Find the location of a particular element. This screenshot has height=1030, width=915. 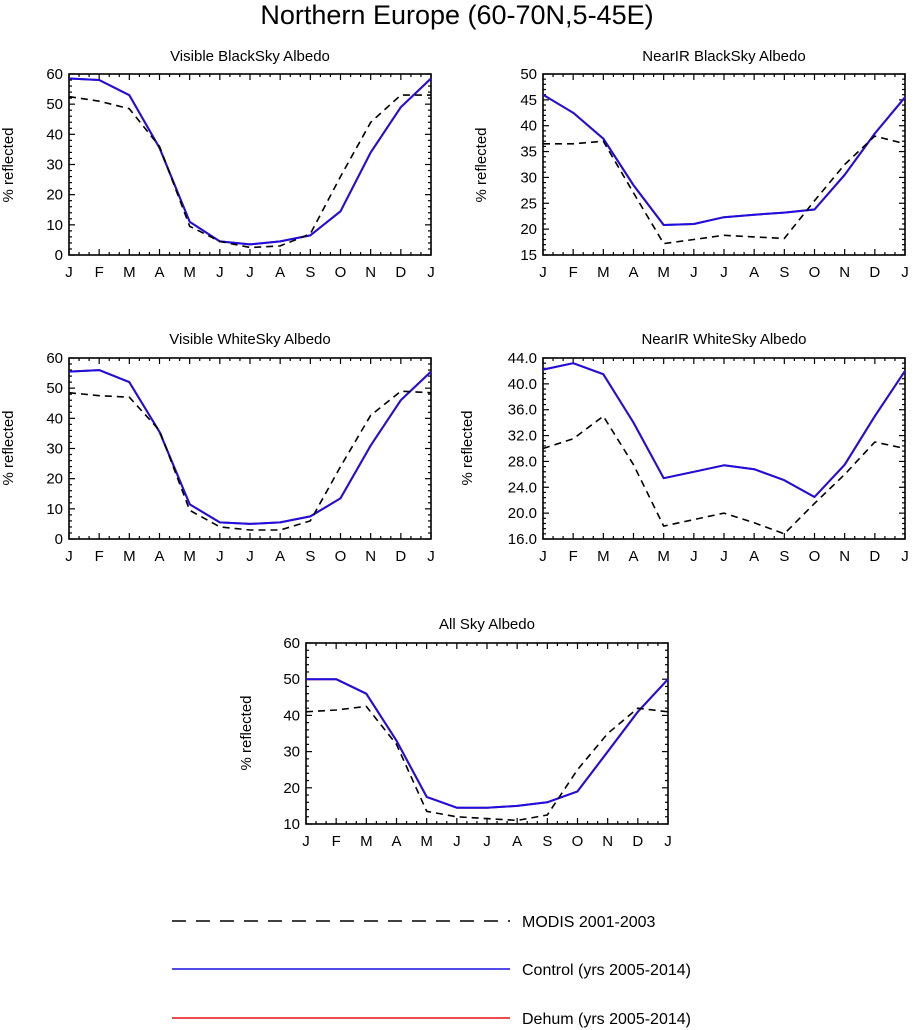

panel-title: Visible WhiteSky Albedo is located at coordinates (249, 339).